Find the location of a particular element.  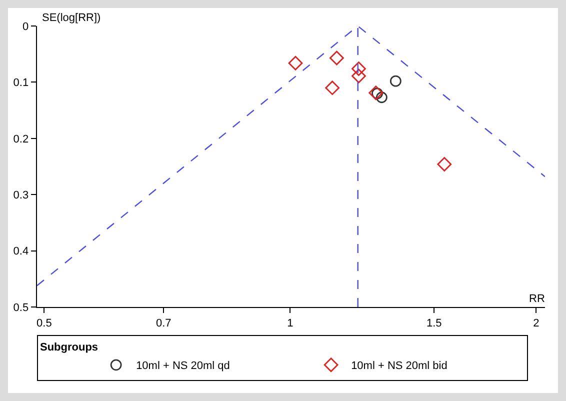

y-tick-label: 0.4 is located at coordinates (21, 252).